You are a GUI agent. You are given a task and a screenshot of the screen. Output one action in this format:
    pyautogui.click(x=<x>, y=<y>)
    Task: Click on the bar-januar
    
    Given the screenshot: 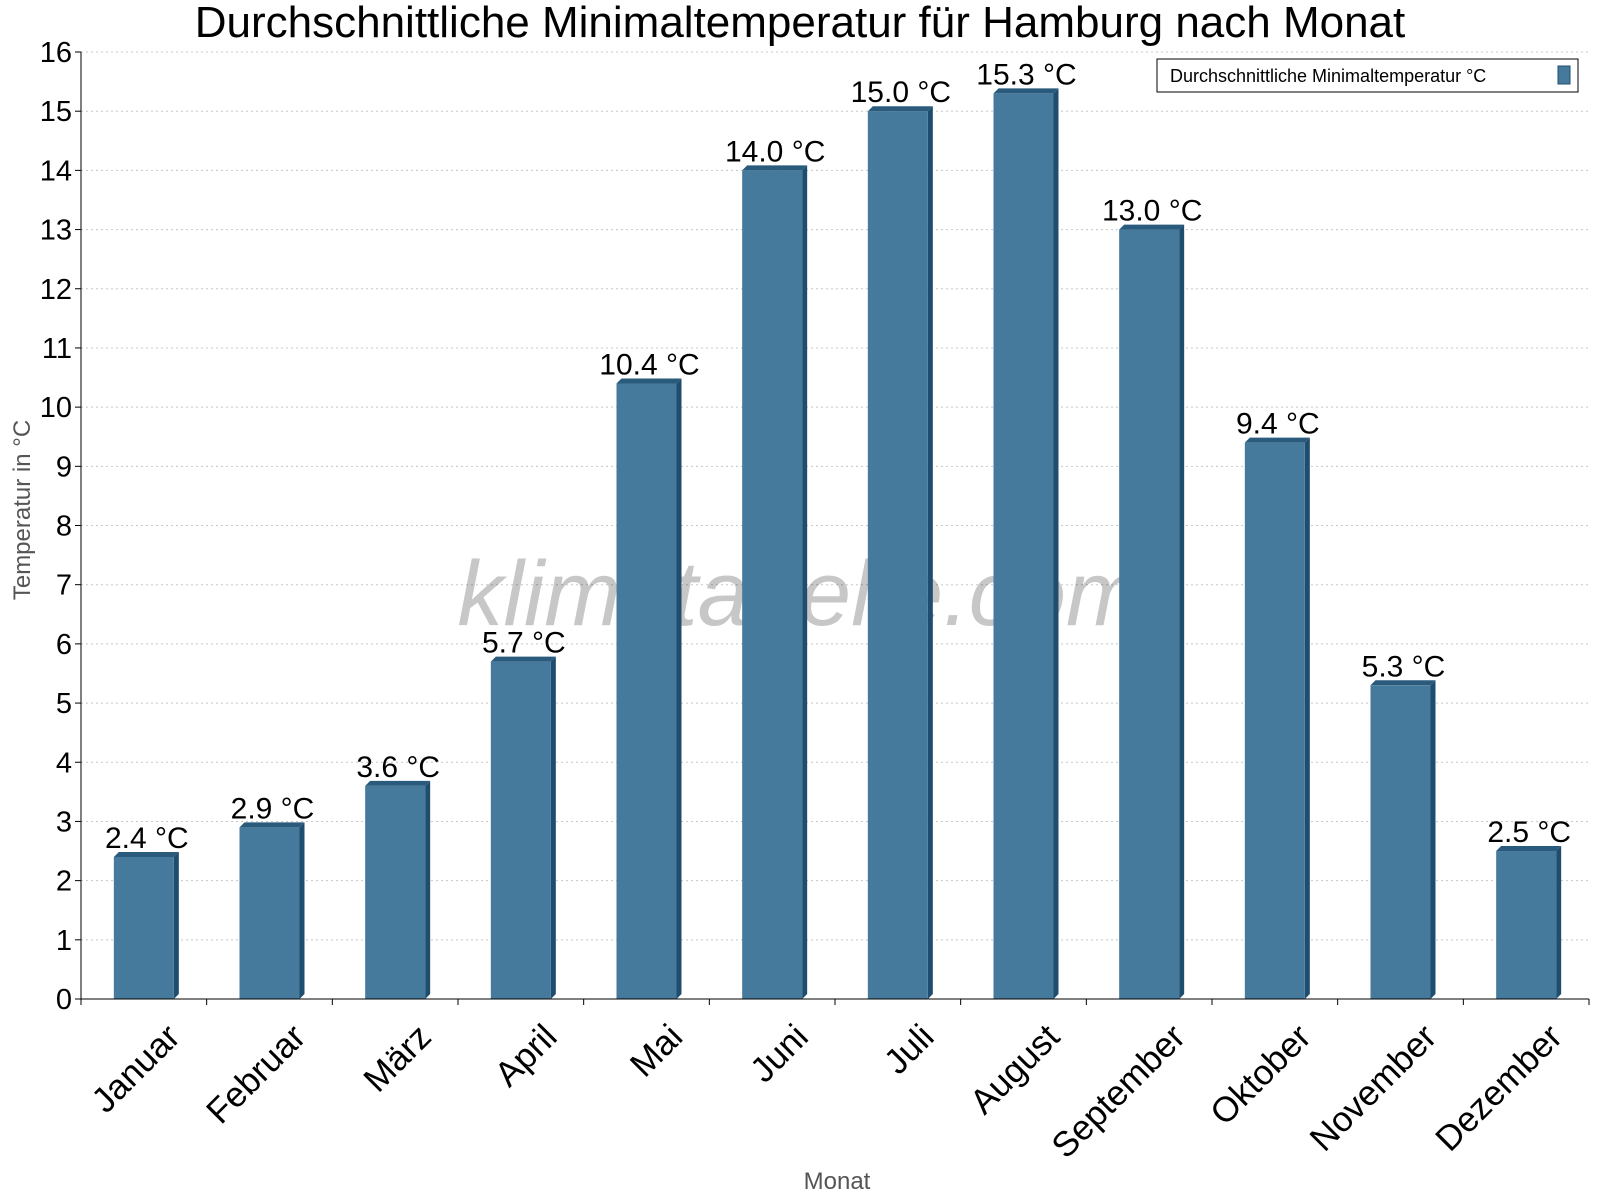 What is the action you would take?
    pyautogui.click(x=146, y=925)
    